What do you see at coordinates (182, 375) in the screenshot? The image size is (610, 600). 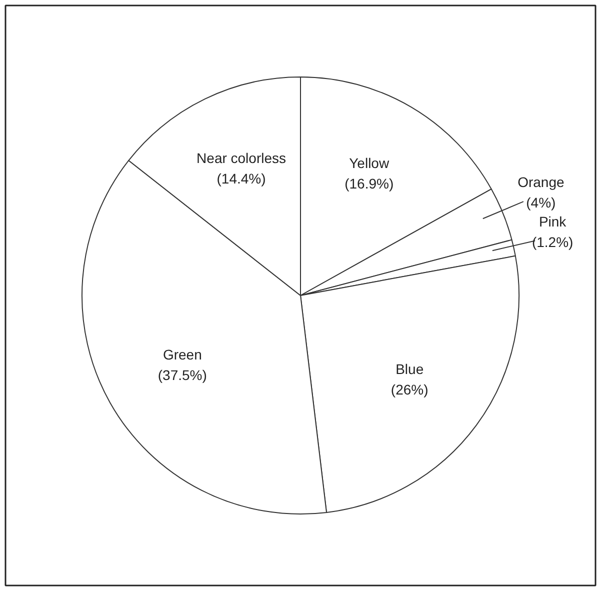 I see `data-label: (37.5%)` at bounding box center [182, 375].